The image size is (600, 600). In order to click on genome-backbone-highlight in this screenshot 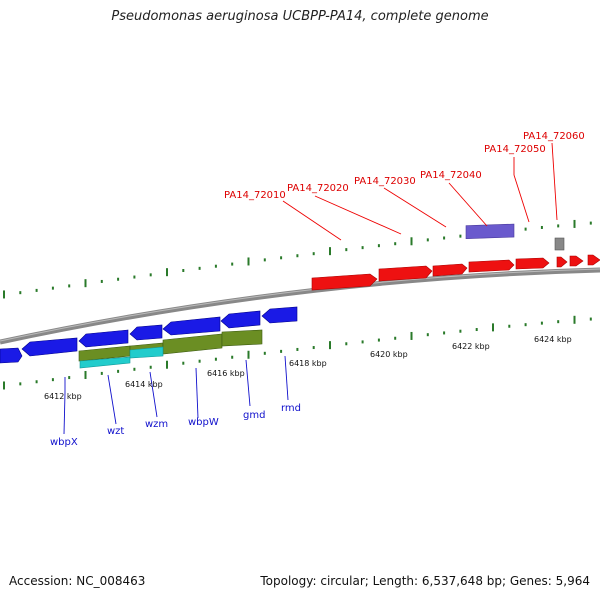, I will do `click(300, 305)`.